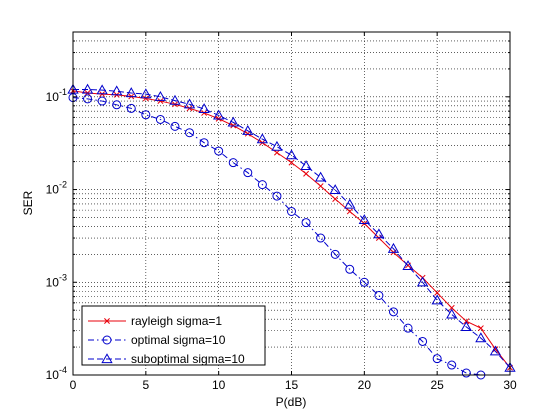 This screenshot has width=560, height=420. Describe the element at coordinates (56, 373) in the screenshot. I see `y-tick-label: 10⁻⁴` at that location.